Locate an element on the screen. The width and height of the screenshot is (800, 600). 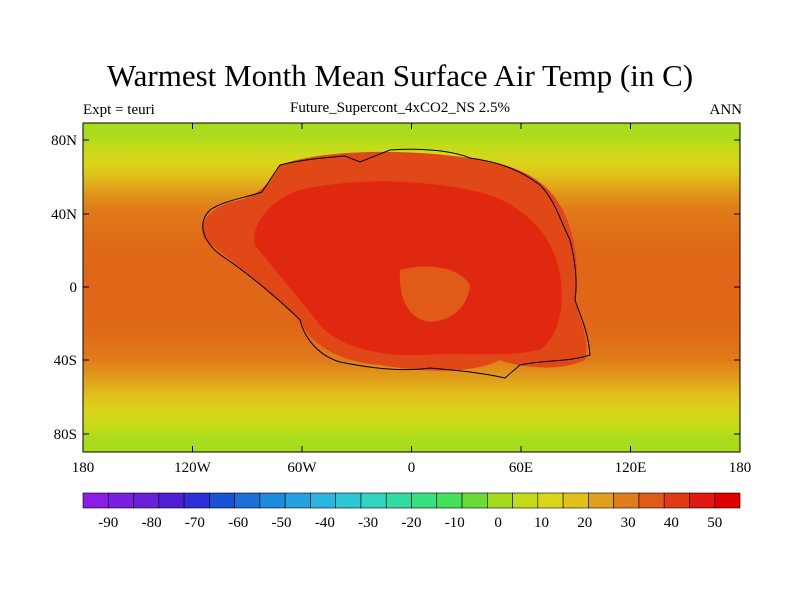
colorbar-label: -70 is located at coordinates (195, 523).